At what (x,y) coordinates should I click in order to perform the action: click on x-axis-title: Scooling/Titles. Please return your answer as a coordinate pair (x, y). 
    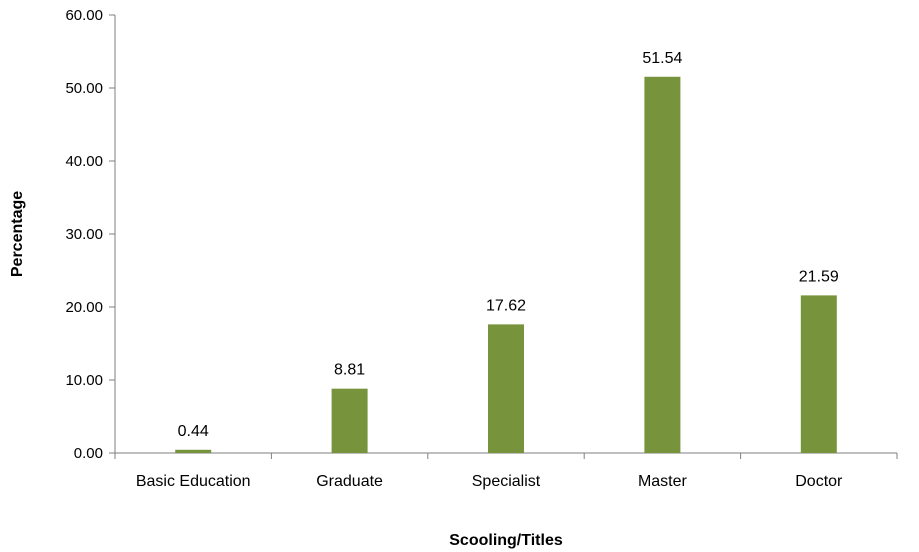
    Looking at the image, I should click on (506, 540).